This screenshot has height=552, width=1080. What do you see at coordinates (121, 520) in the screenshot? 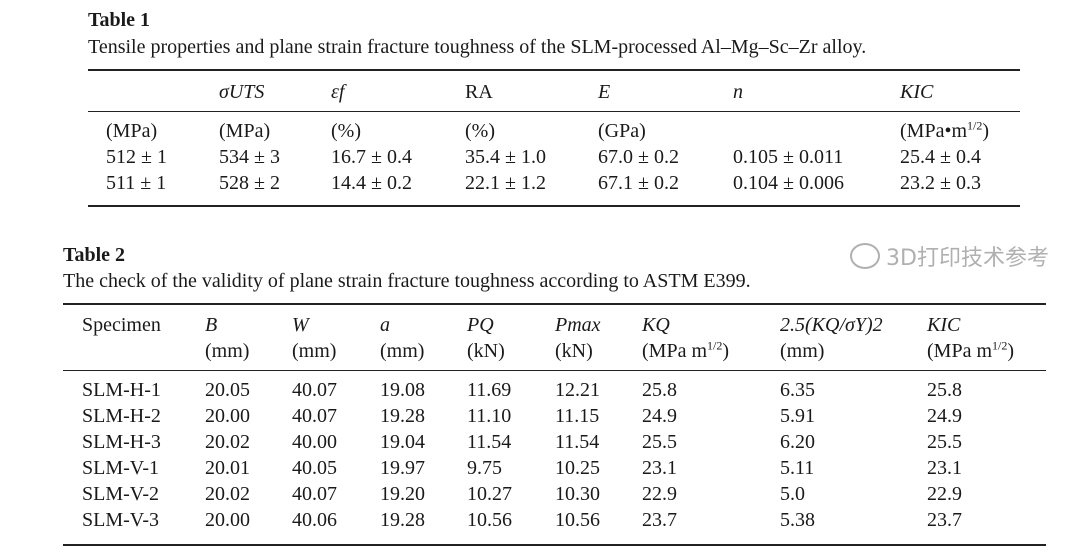
I see `table2-cell: SLM-V-3` at bounding box center [121, 520].